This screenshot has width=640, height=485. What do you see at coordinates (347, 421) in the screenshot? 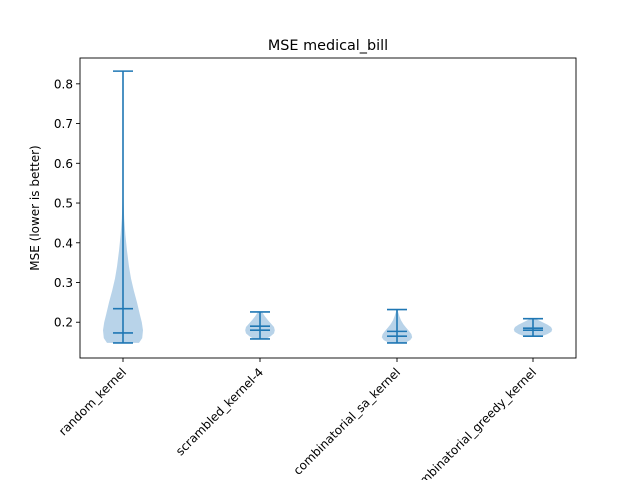
I see `x-tick-label: combinatorial_sa_kernel` at bounding box center [347, 421].